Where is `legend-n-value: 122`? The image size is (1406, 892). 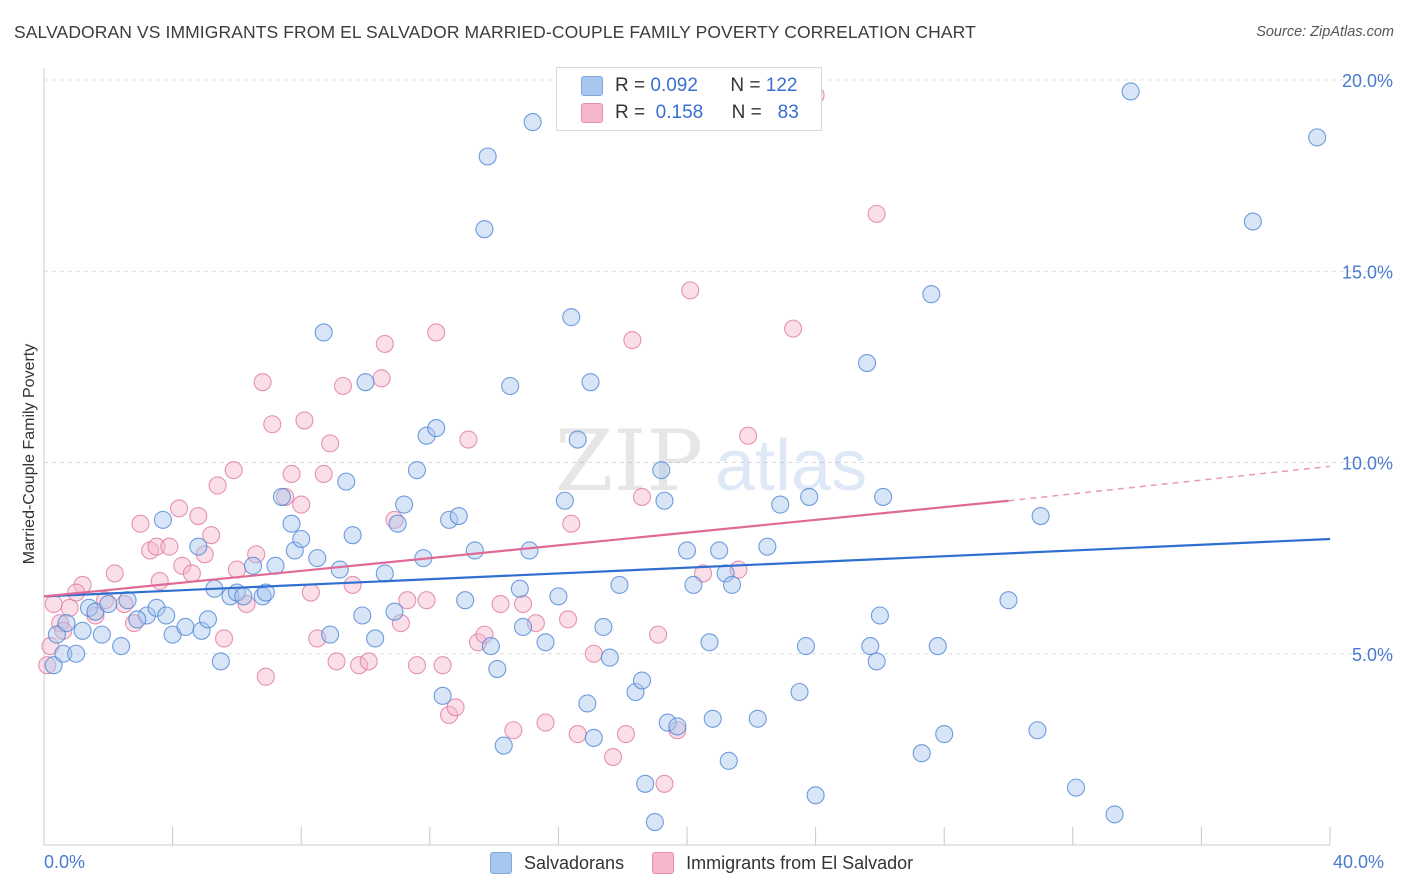 legend-n-value: 122 is located at coordinates (781, 85).